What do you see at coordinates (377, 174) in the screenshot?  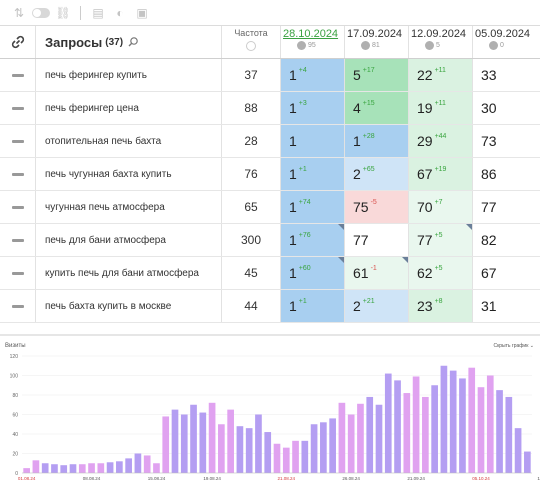 I see `position-cell: 2 +65` at bounding box center [377, 174].